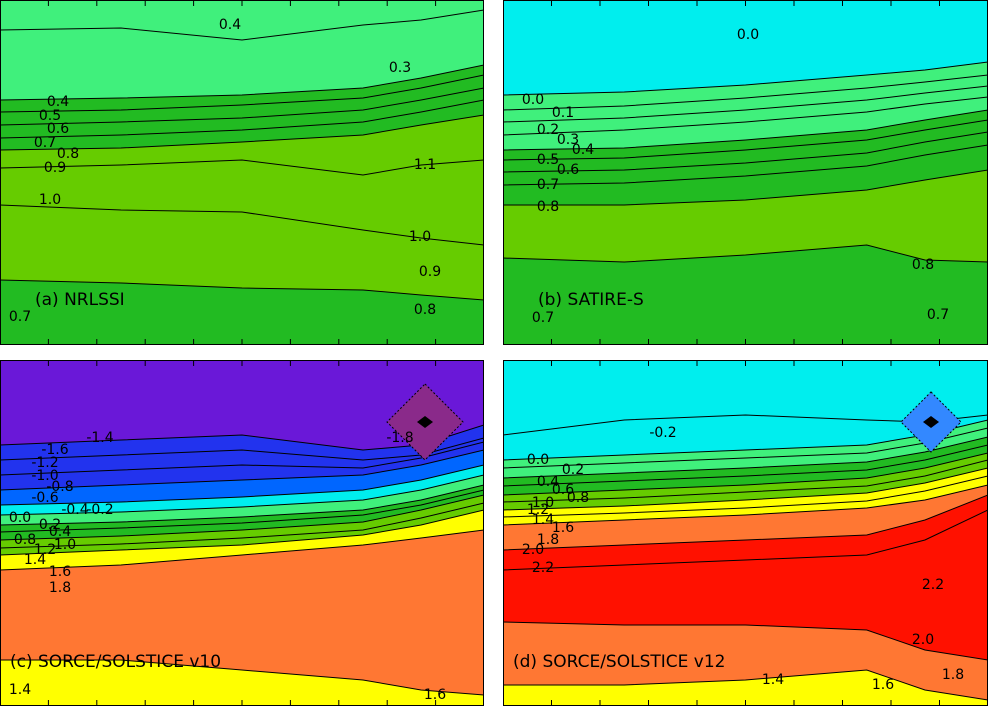 This screenshot has height=706, width=988. I want to click on contour-label: -1.0, so click(44, 476).